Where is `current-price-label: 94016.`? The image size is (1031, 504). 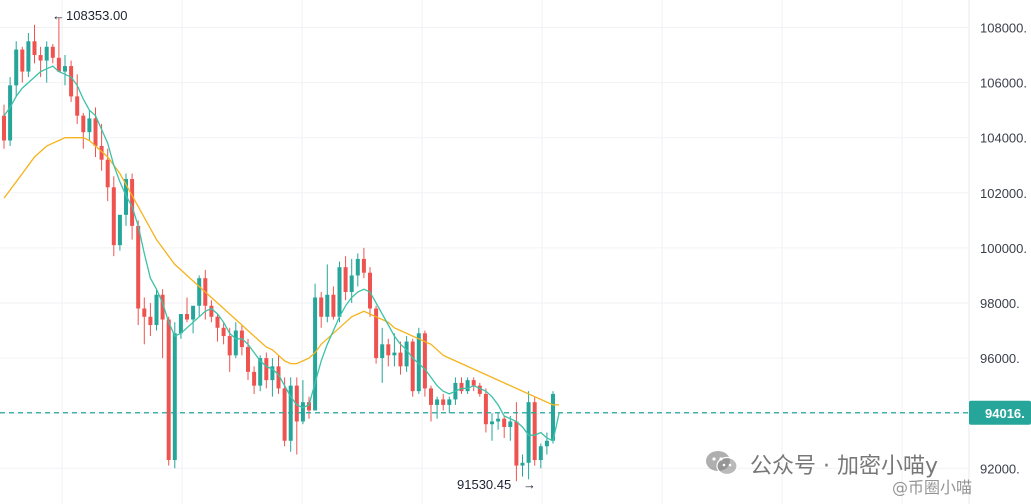
current-price-label: 94016. is located at coordinates (1005, 413).